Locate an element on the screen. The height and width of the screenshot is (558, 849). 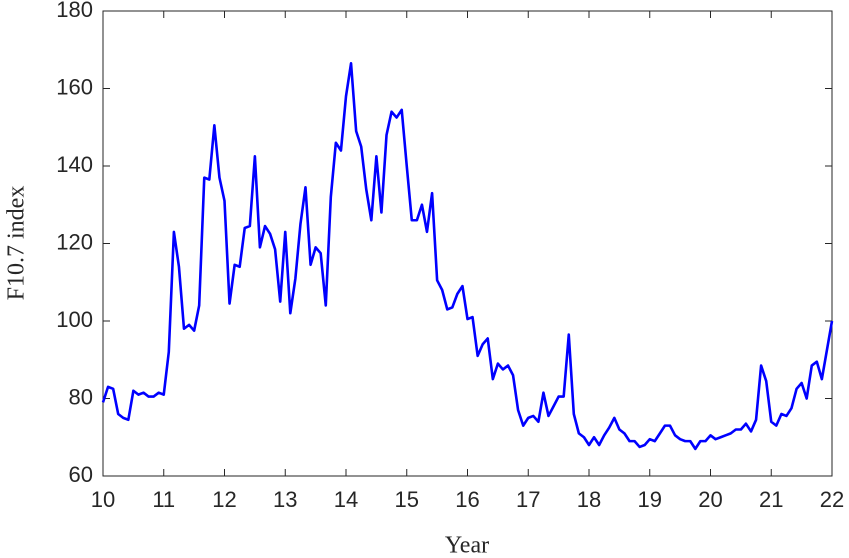
x-tick-label: 11 is located at coordinates (163, 499).